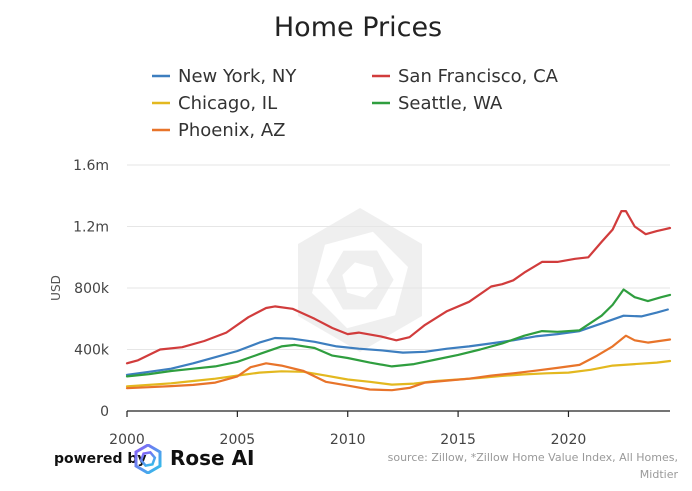 The height and width of the screenshot is (491, 692). Describe the element at coordinates (100, 459) in the screenshot. I see `powered-by-text: powered by` at that location.